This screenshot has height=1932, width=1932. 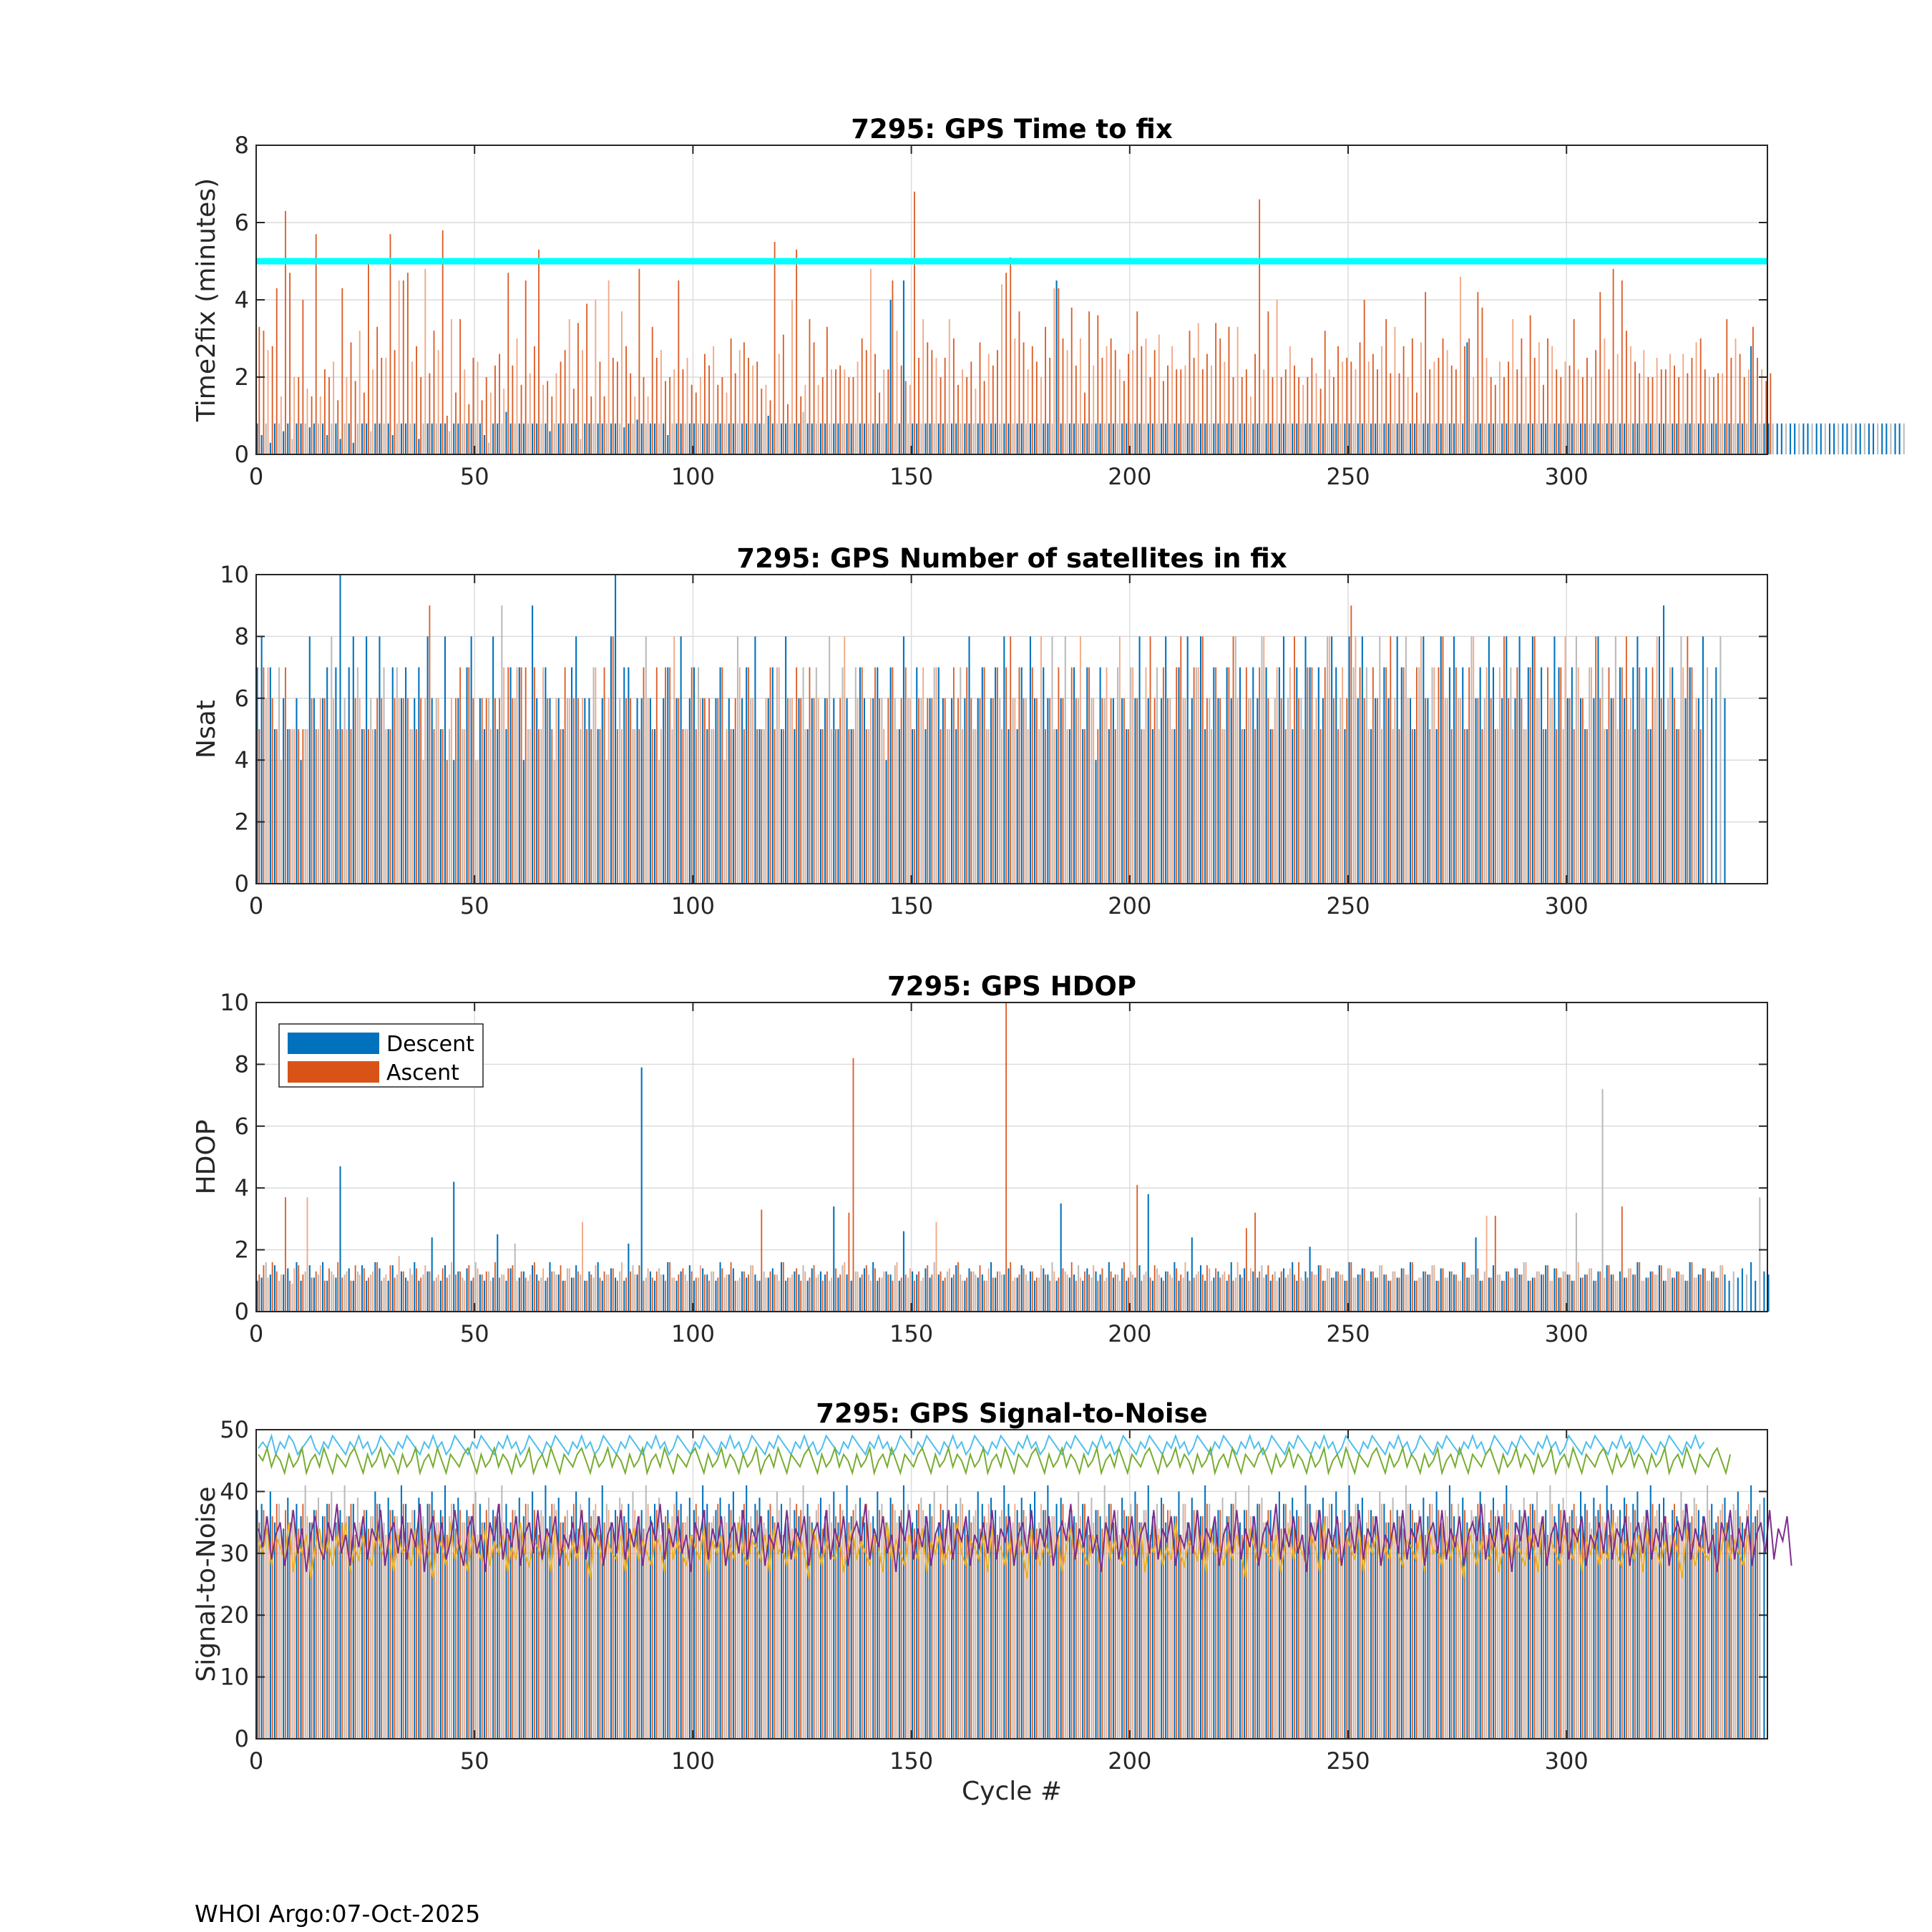 I want to click on chart-title: 7295: GPS Number of satellites in fix, so click(x=1011, y=558).